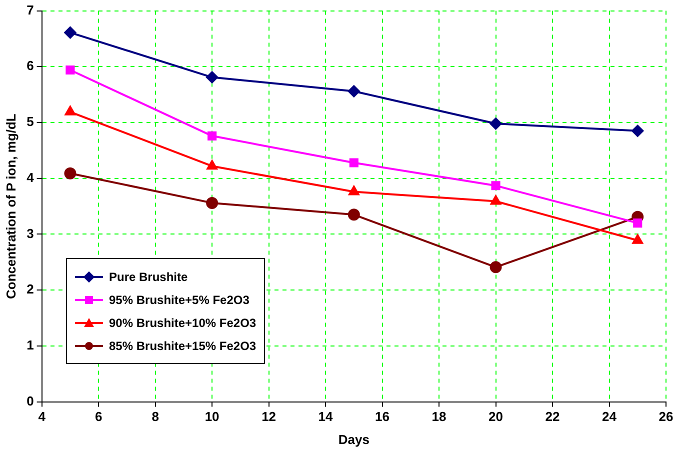 The image size is (678, 452). What do you see at coordinates (98, 416) in the screenshot?
I see `x-tick-label: 6` at bounding box center [98, 416].